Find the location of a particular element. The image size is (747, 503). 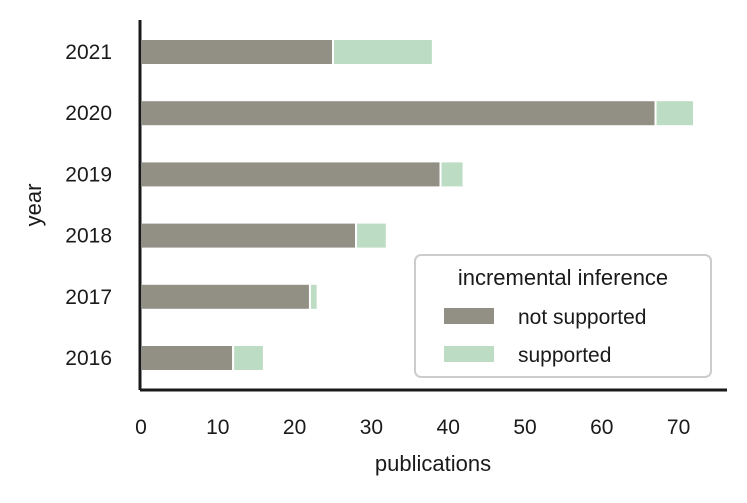

bar-2020-supported is located at coordinates (674, 113).